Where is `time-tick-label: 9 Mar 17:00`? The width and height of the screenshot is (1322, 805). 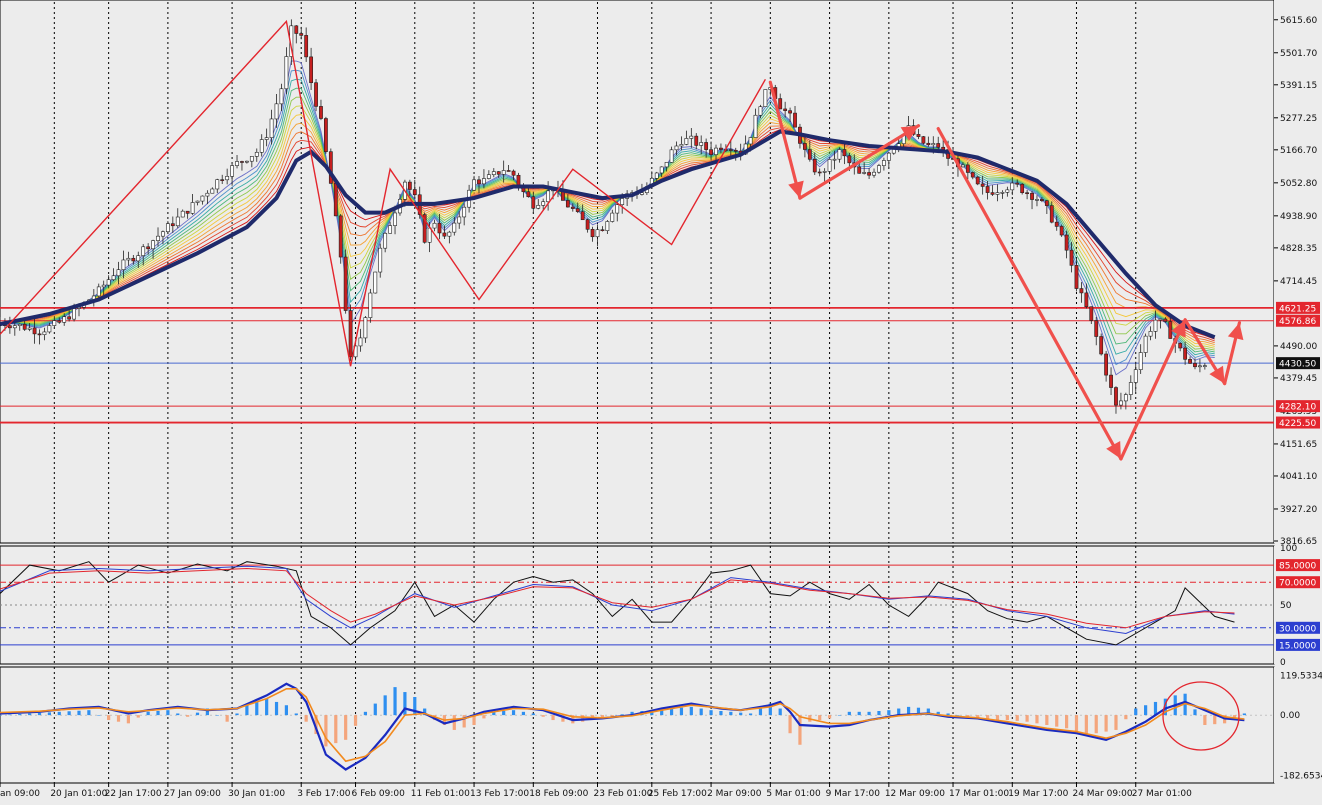
time-tick-label: 9 Mar 17:00 is located at coordinates (853, 794).